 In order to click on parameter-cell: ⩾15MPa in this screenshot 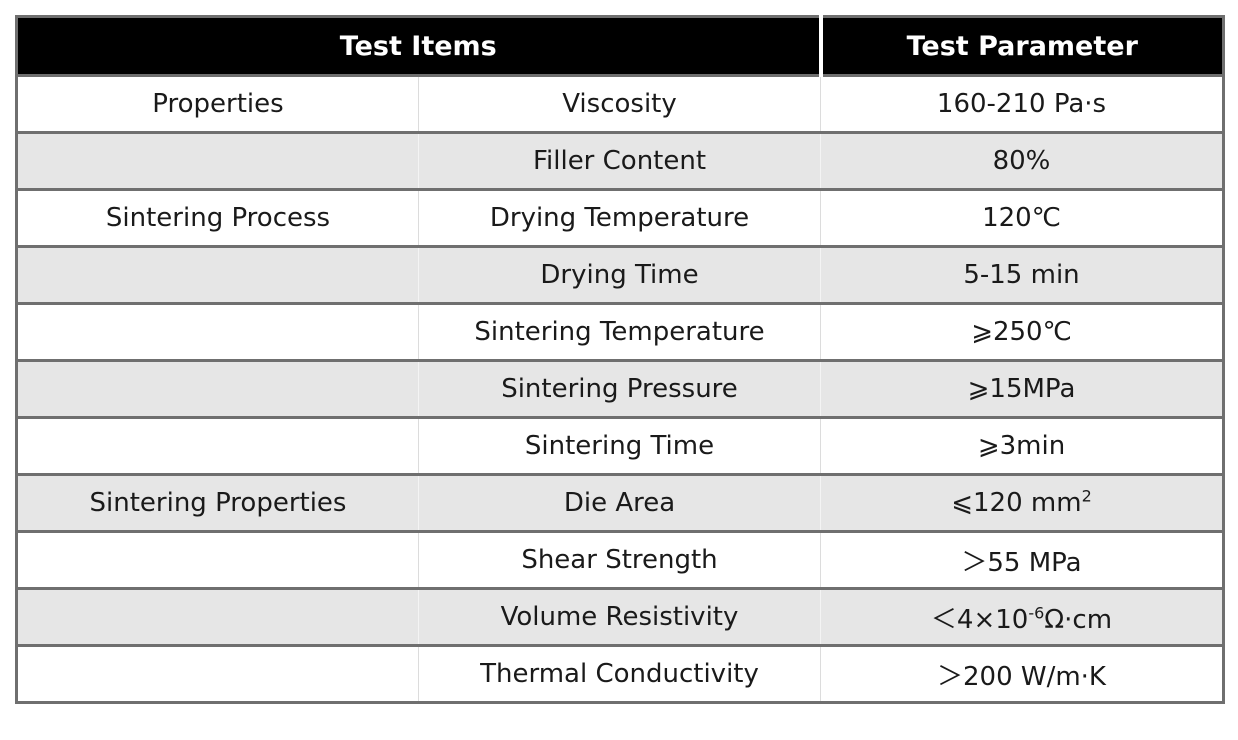, I will do `click(1022, 388)`.